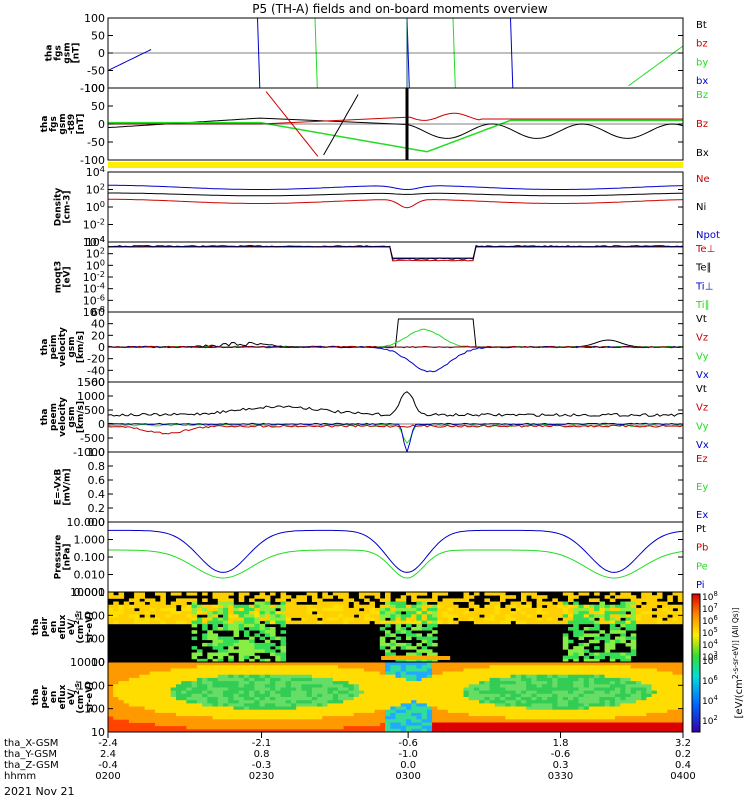 The image size is (750, 804). Describe the element at coordinates (63, 626) in the screenshot. I see `y-axis-label-line: eflux` at that location.